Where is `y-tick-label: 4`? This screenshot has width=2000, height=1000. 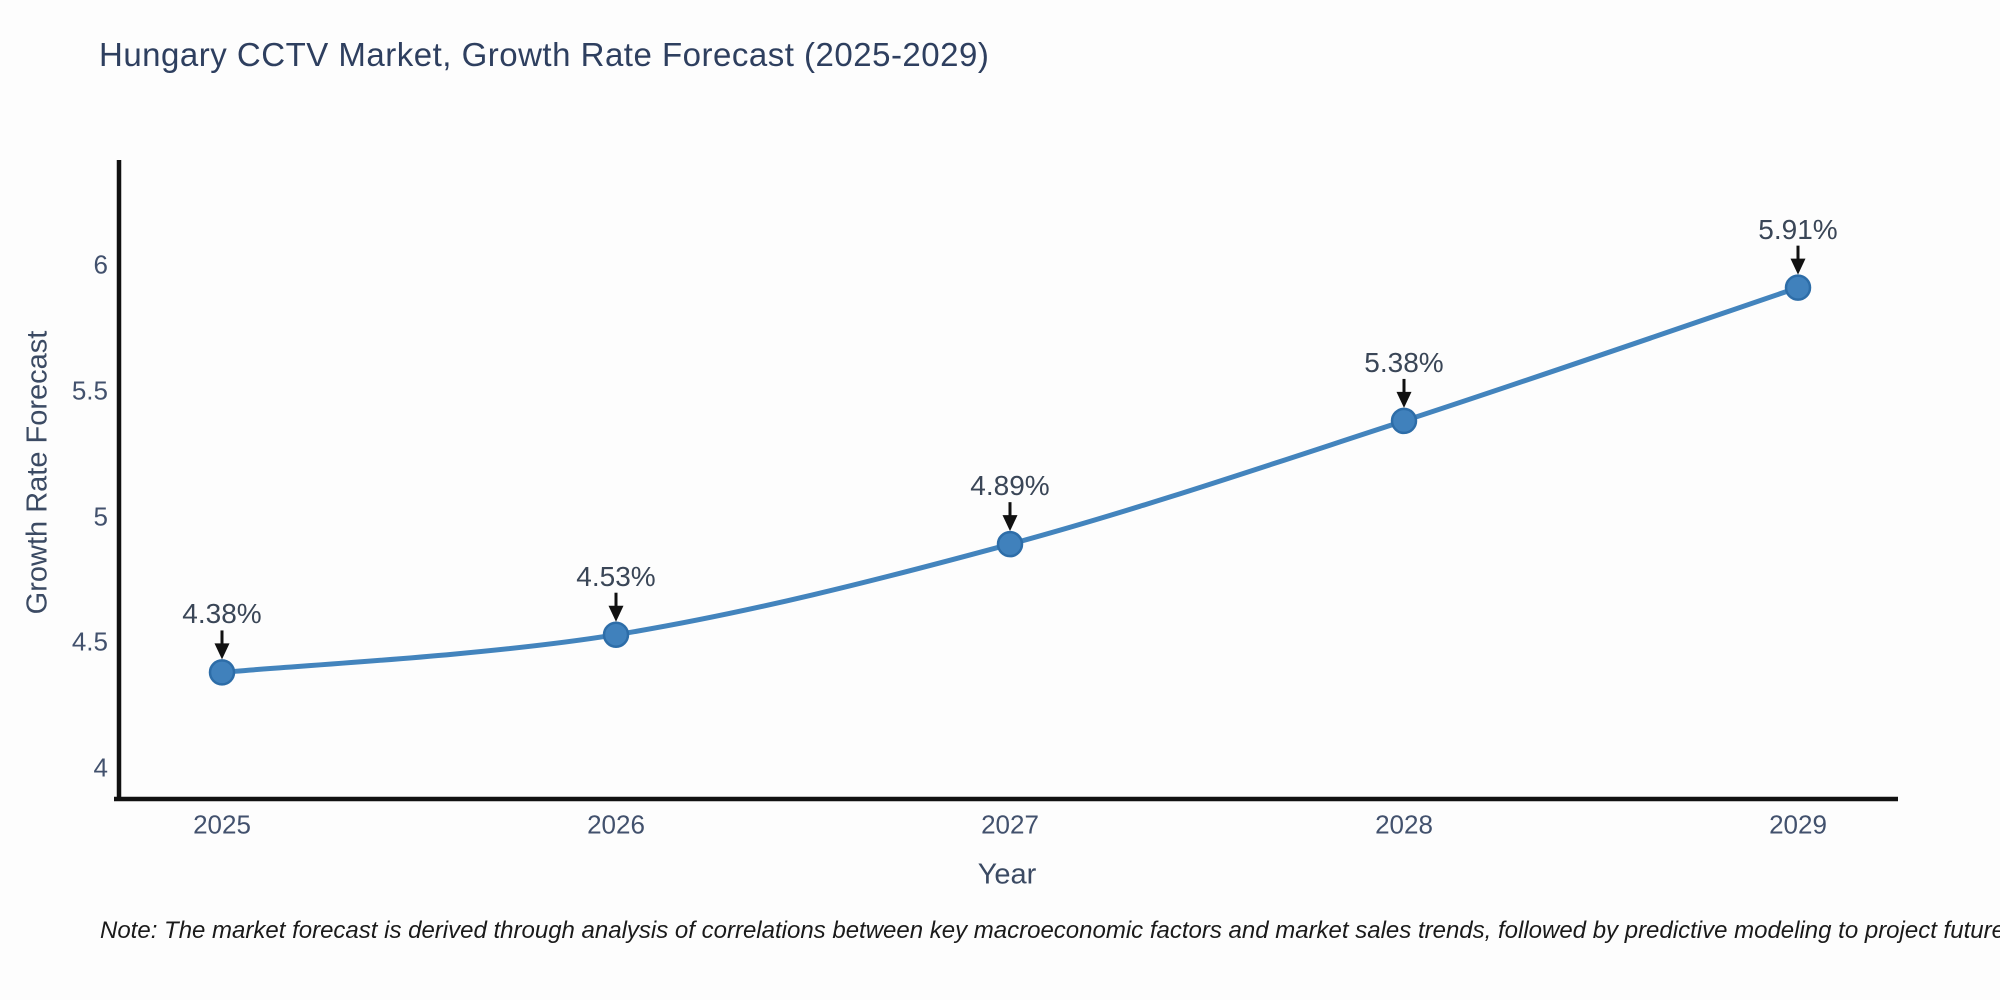 y-tick-label: 4 is located at coordinates (100, 767).